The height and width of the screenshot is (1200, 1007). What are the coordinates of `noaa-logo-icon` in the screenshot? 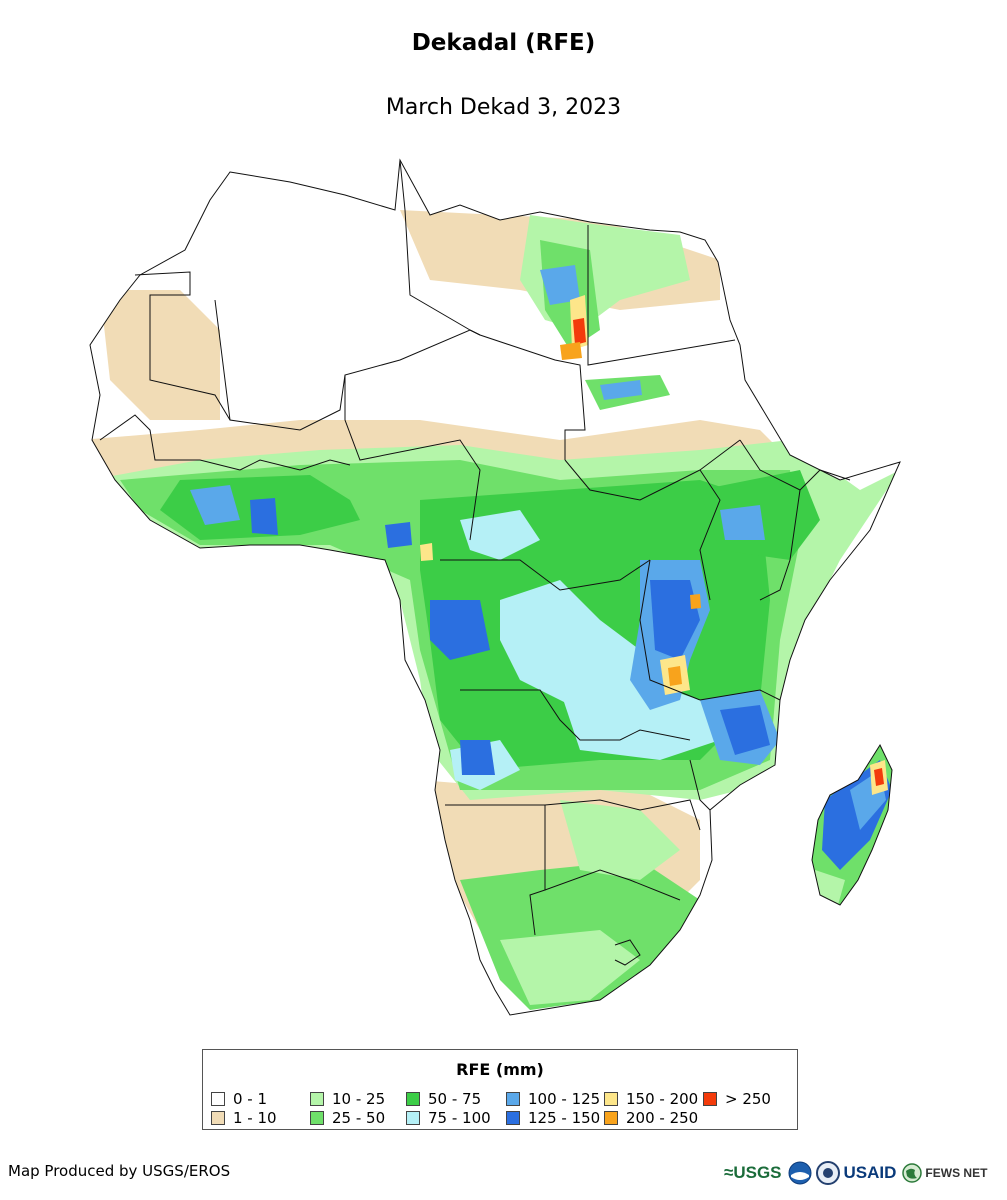 It's located at (800, 1173).